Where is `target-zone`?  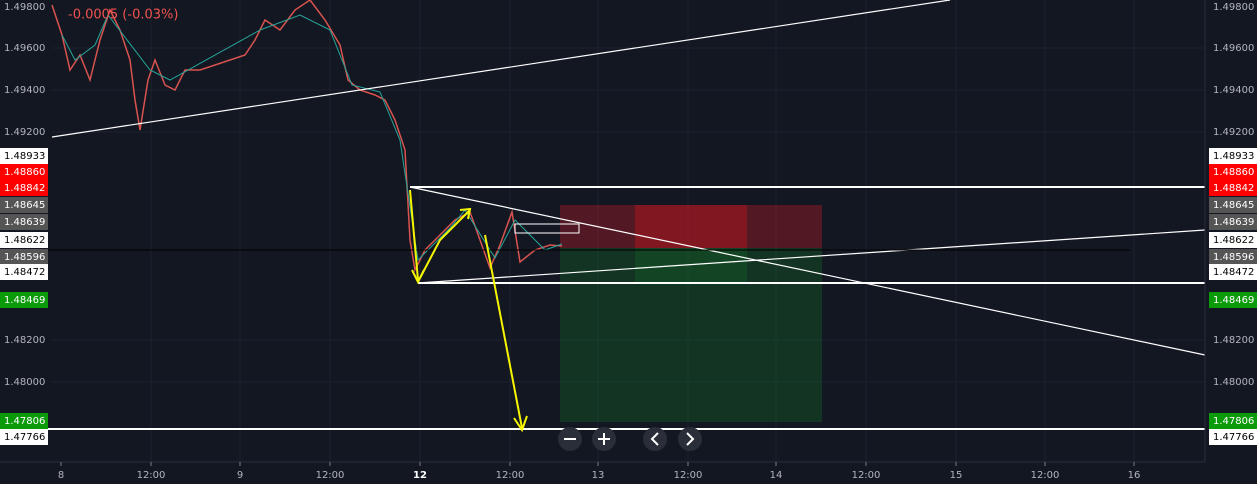 target-zone is located at coordinates (691, 335).